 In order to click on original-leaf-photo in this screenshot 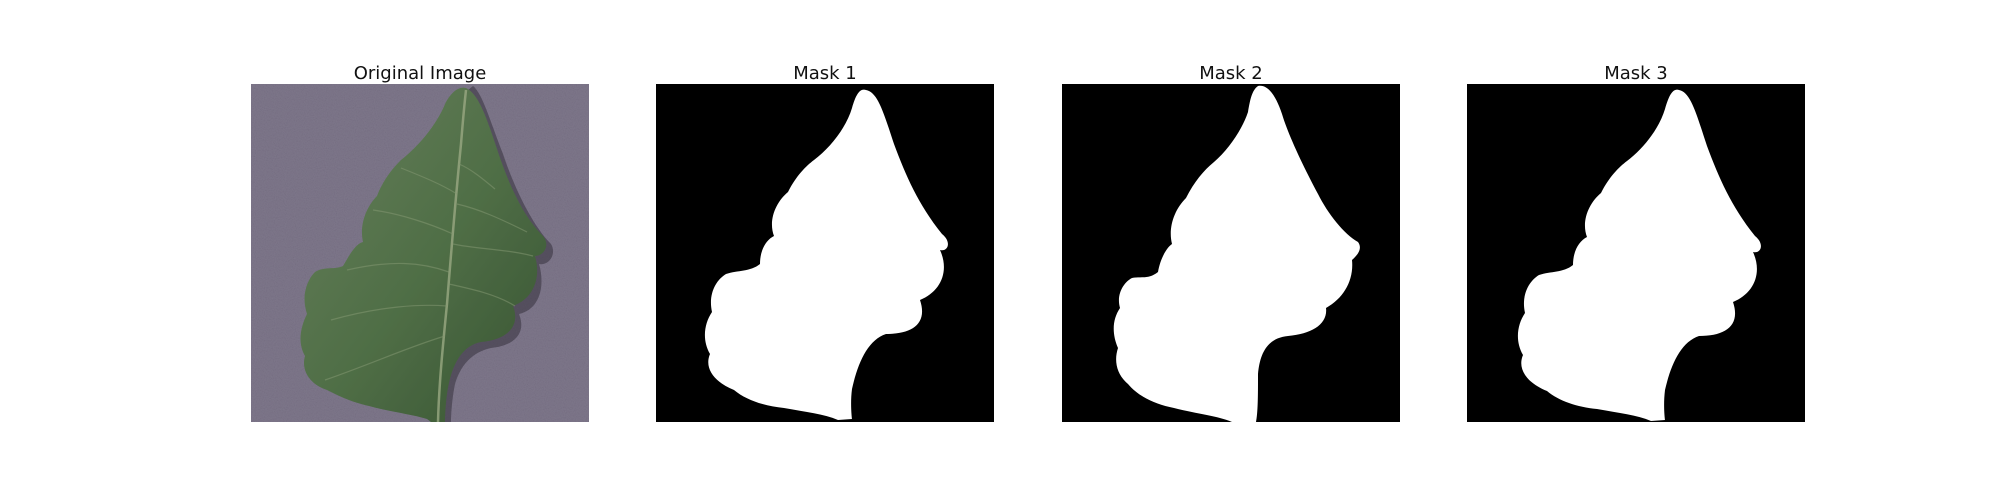, I will do `click(420, 253)`.